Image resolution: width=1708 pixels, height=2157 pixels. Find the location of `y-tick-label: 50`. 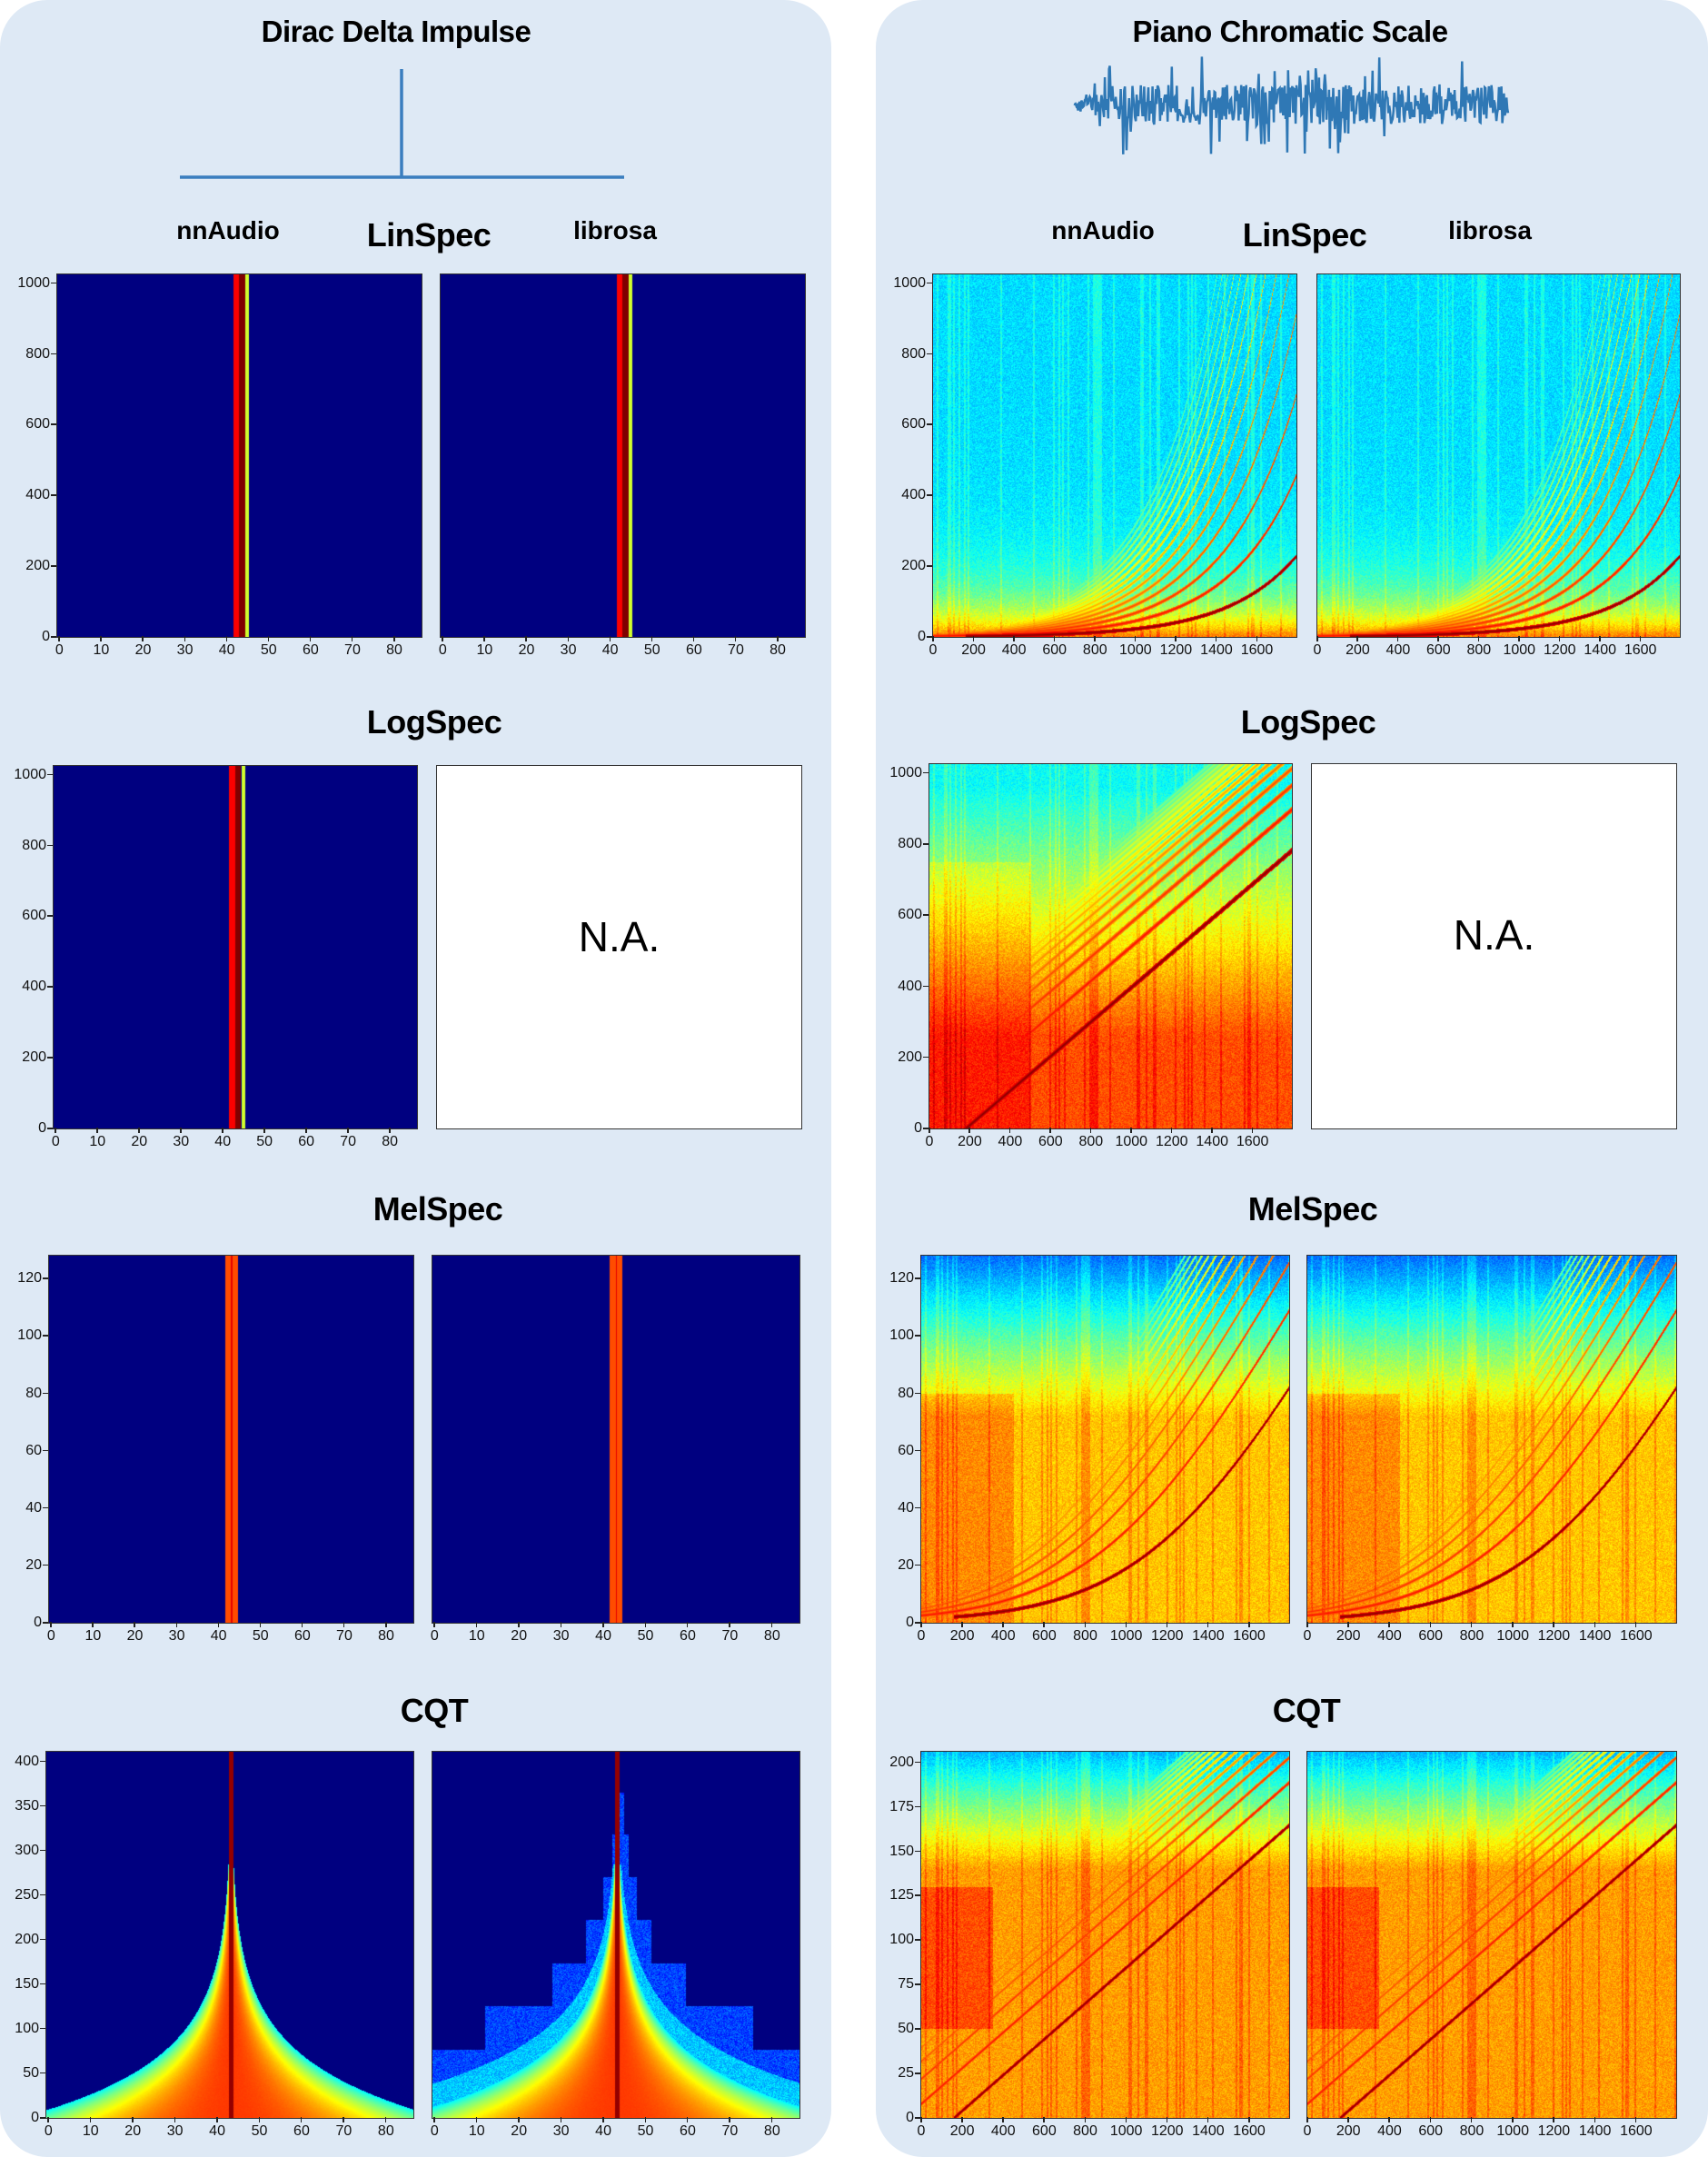

y-tick-label: 50 is located at coordinates (31, 2072).